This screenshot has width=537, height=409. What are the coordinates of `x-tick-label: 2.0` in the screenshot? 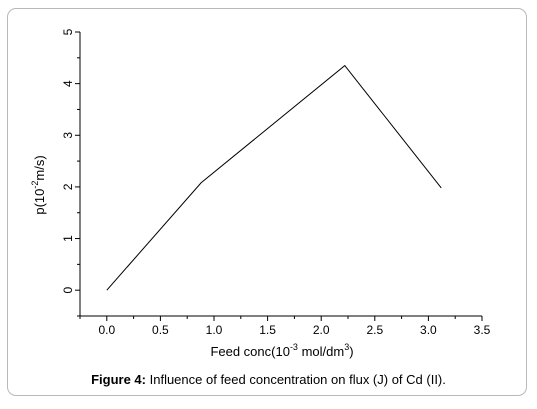 It's located at (321, 330).